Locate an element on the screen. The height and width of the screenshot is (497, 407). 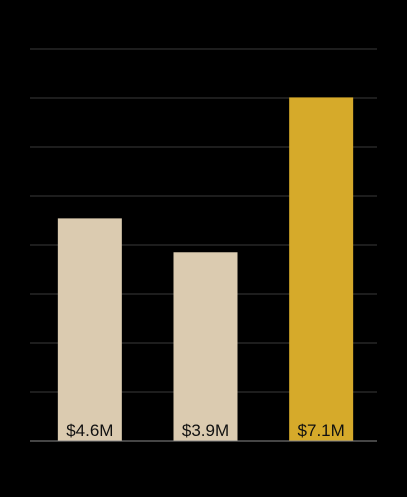
value-label-1: $4.6M is located at coordinates (89, 430).